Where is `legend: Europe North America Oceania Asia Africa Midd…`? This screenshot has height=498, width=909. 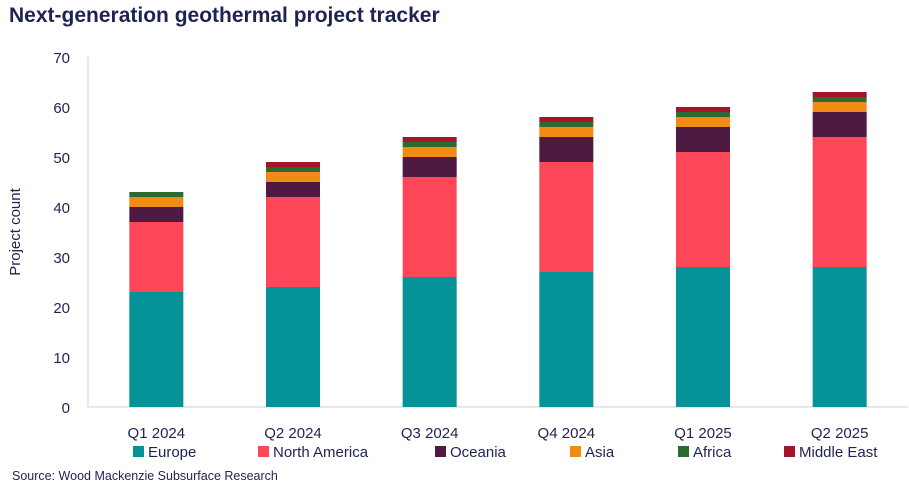
legend: Europe North America Oceania Asia Africa Midd… is located at coordinates (505, 452).